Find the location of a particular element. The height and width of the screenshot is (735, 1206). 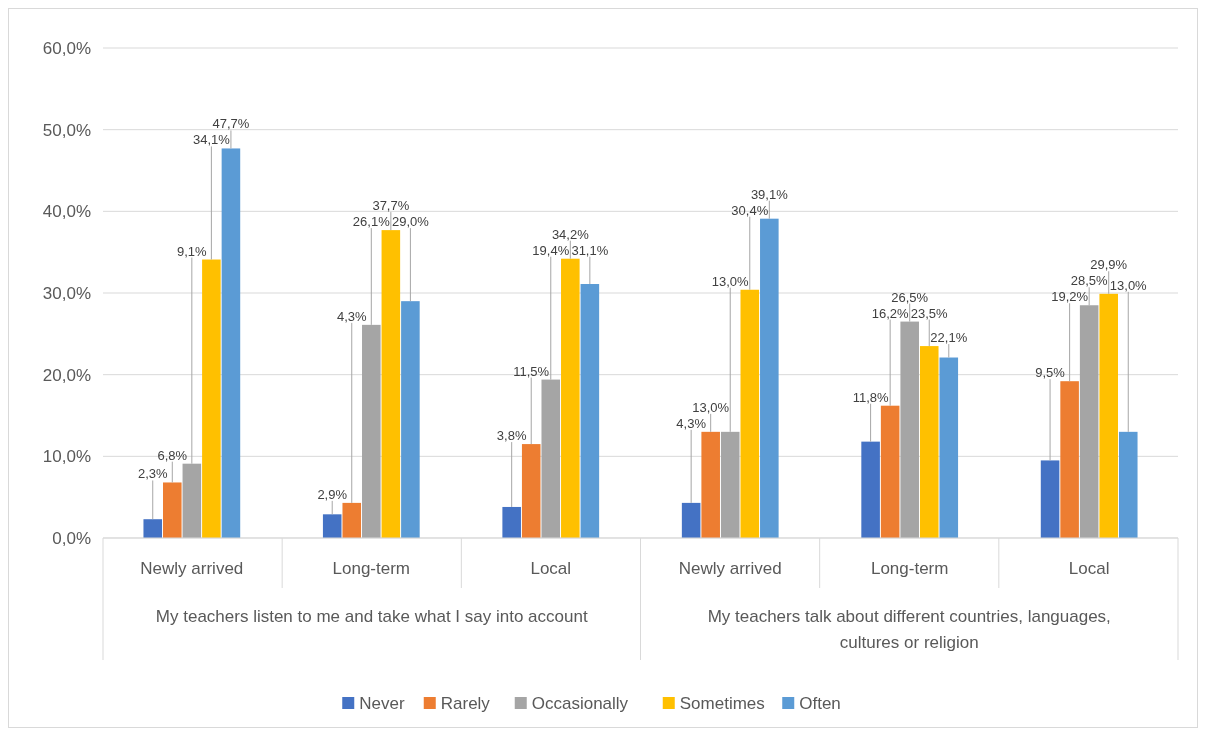

data-label: 34,1% is located at coordinates (211, 140).